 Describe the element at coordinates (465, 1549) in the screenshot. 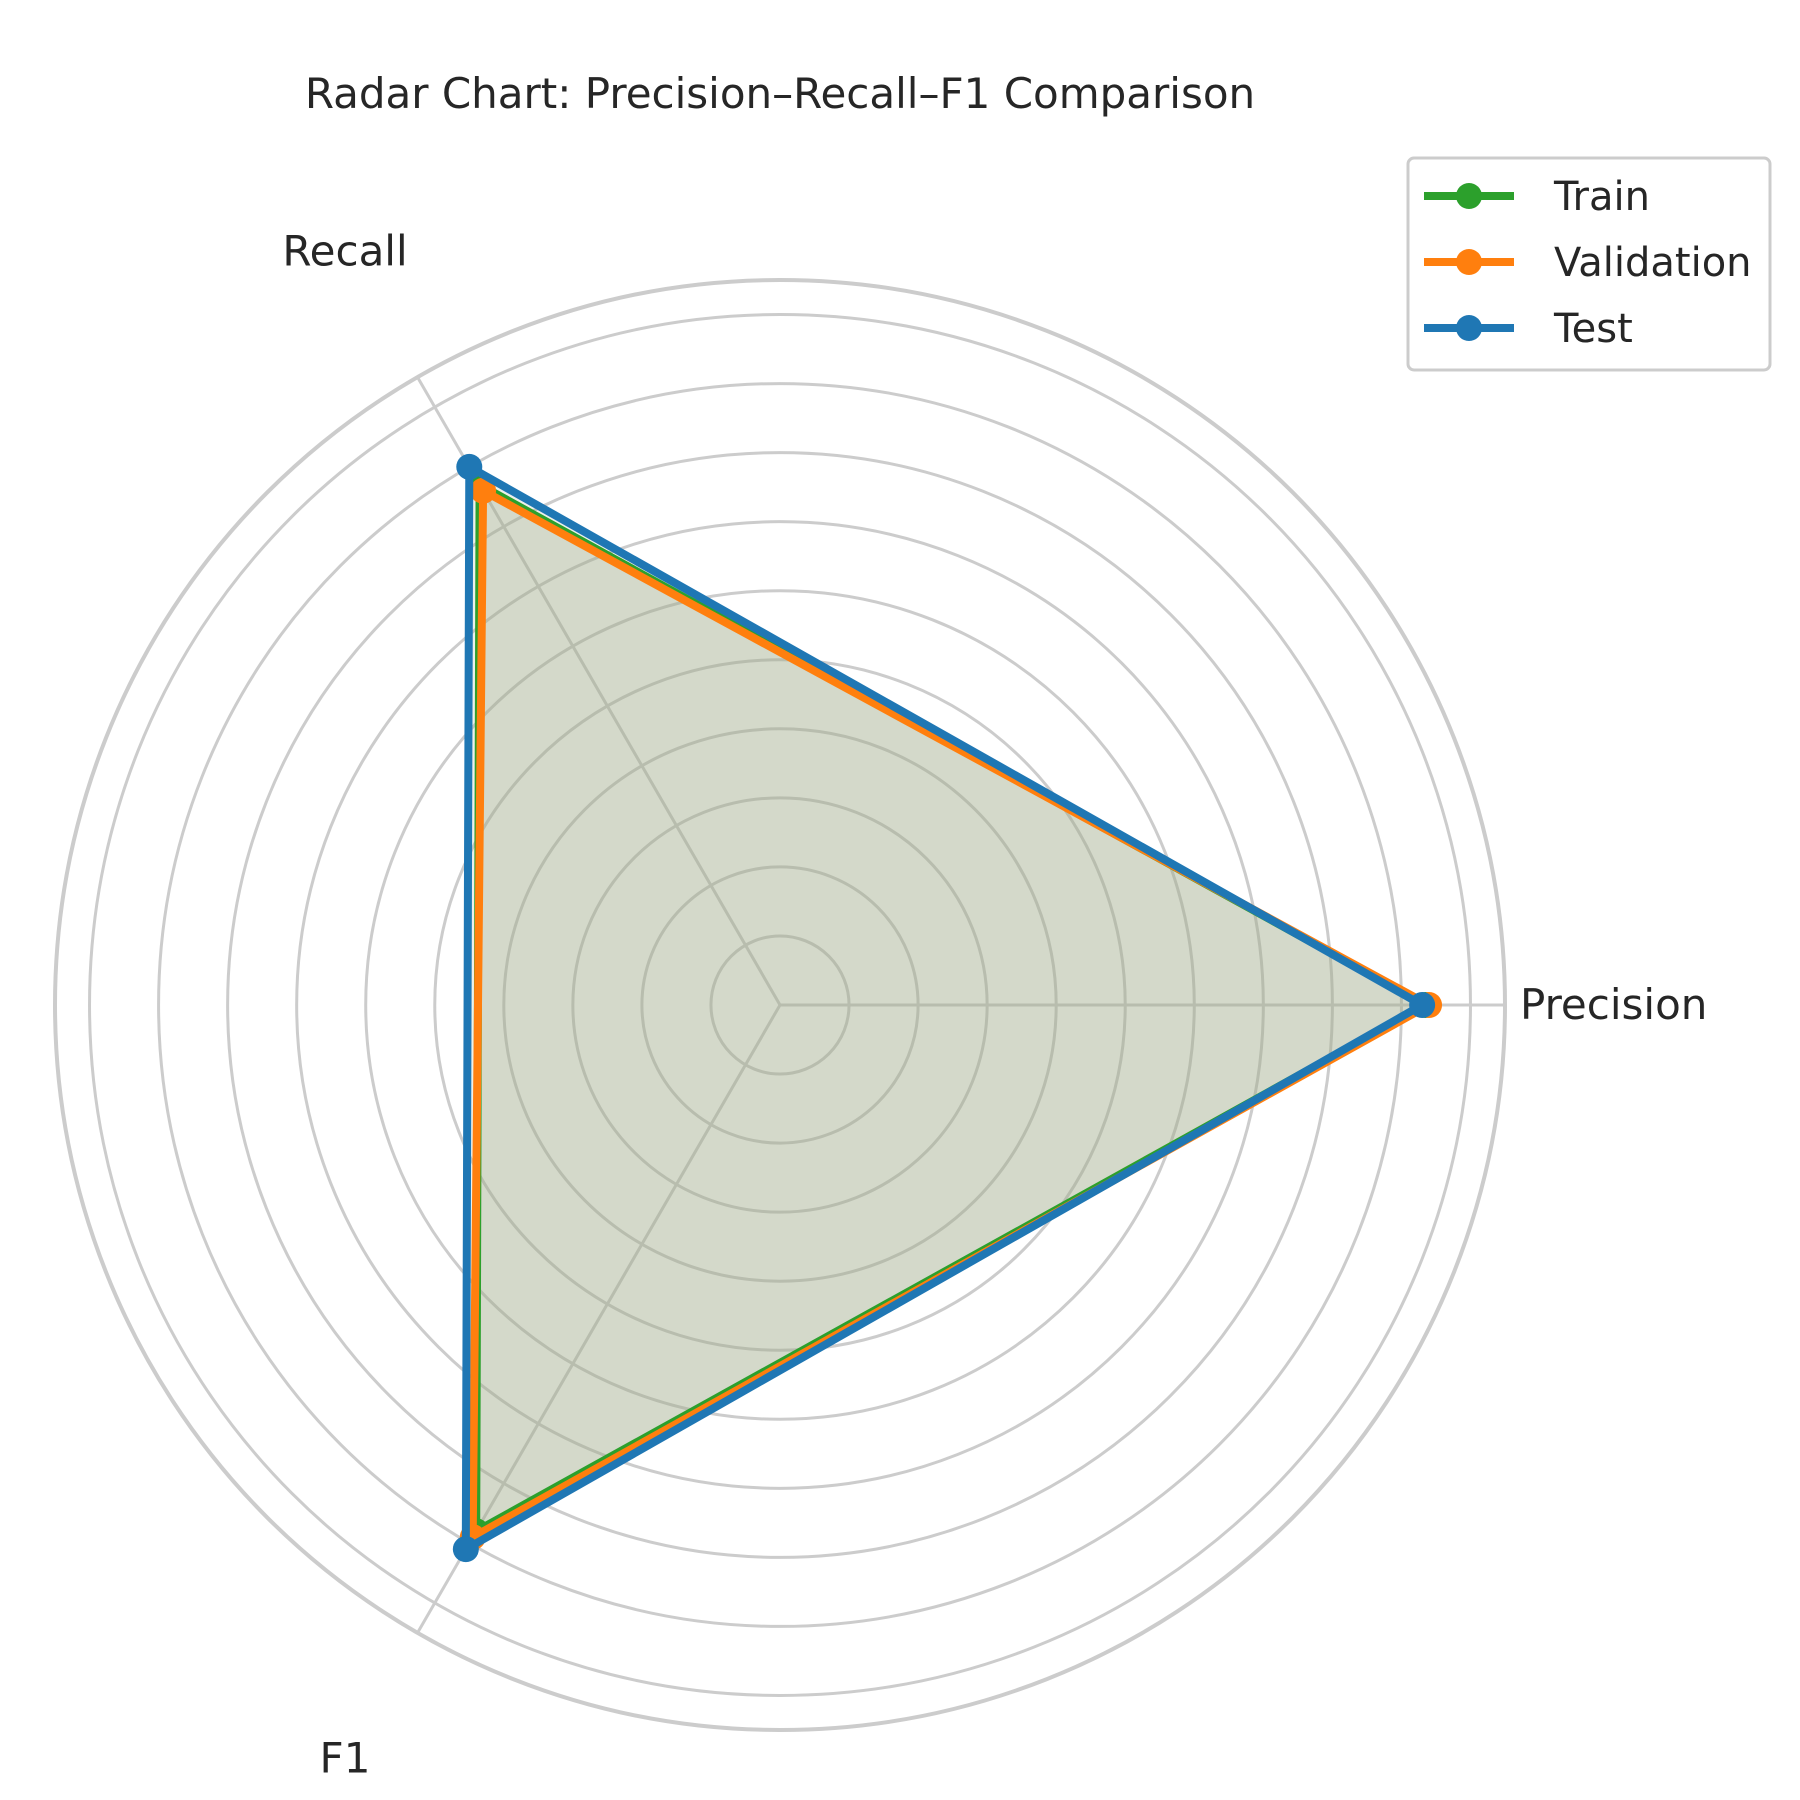

I see `point-test-f1` at that location.